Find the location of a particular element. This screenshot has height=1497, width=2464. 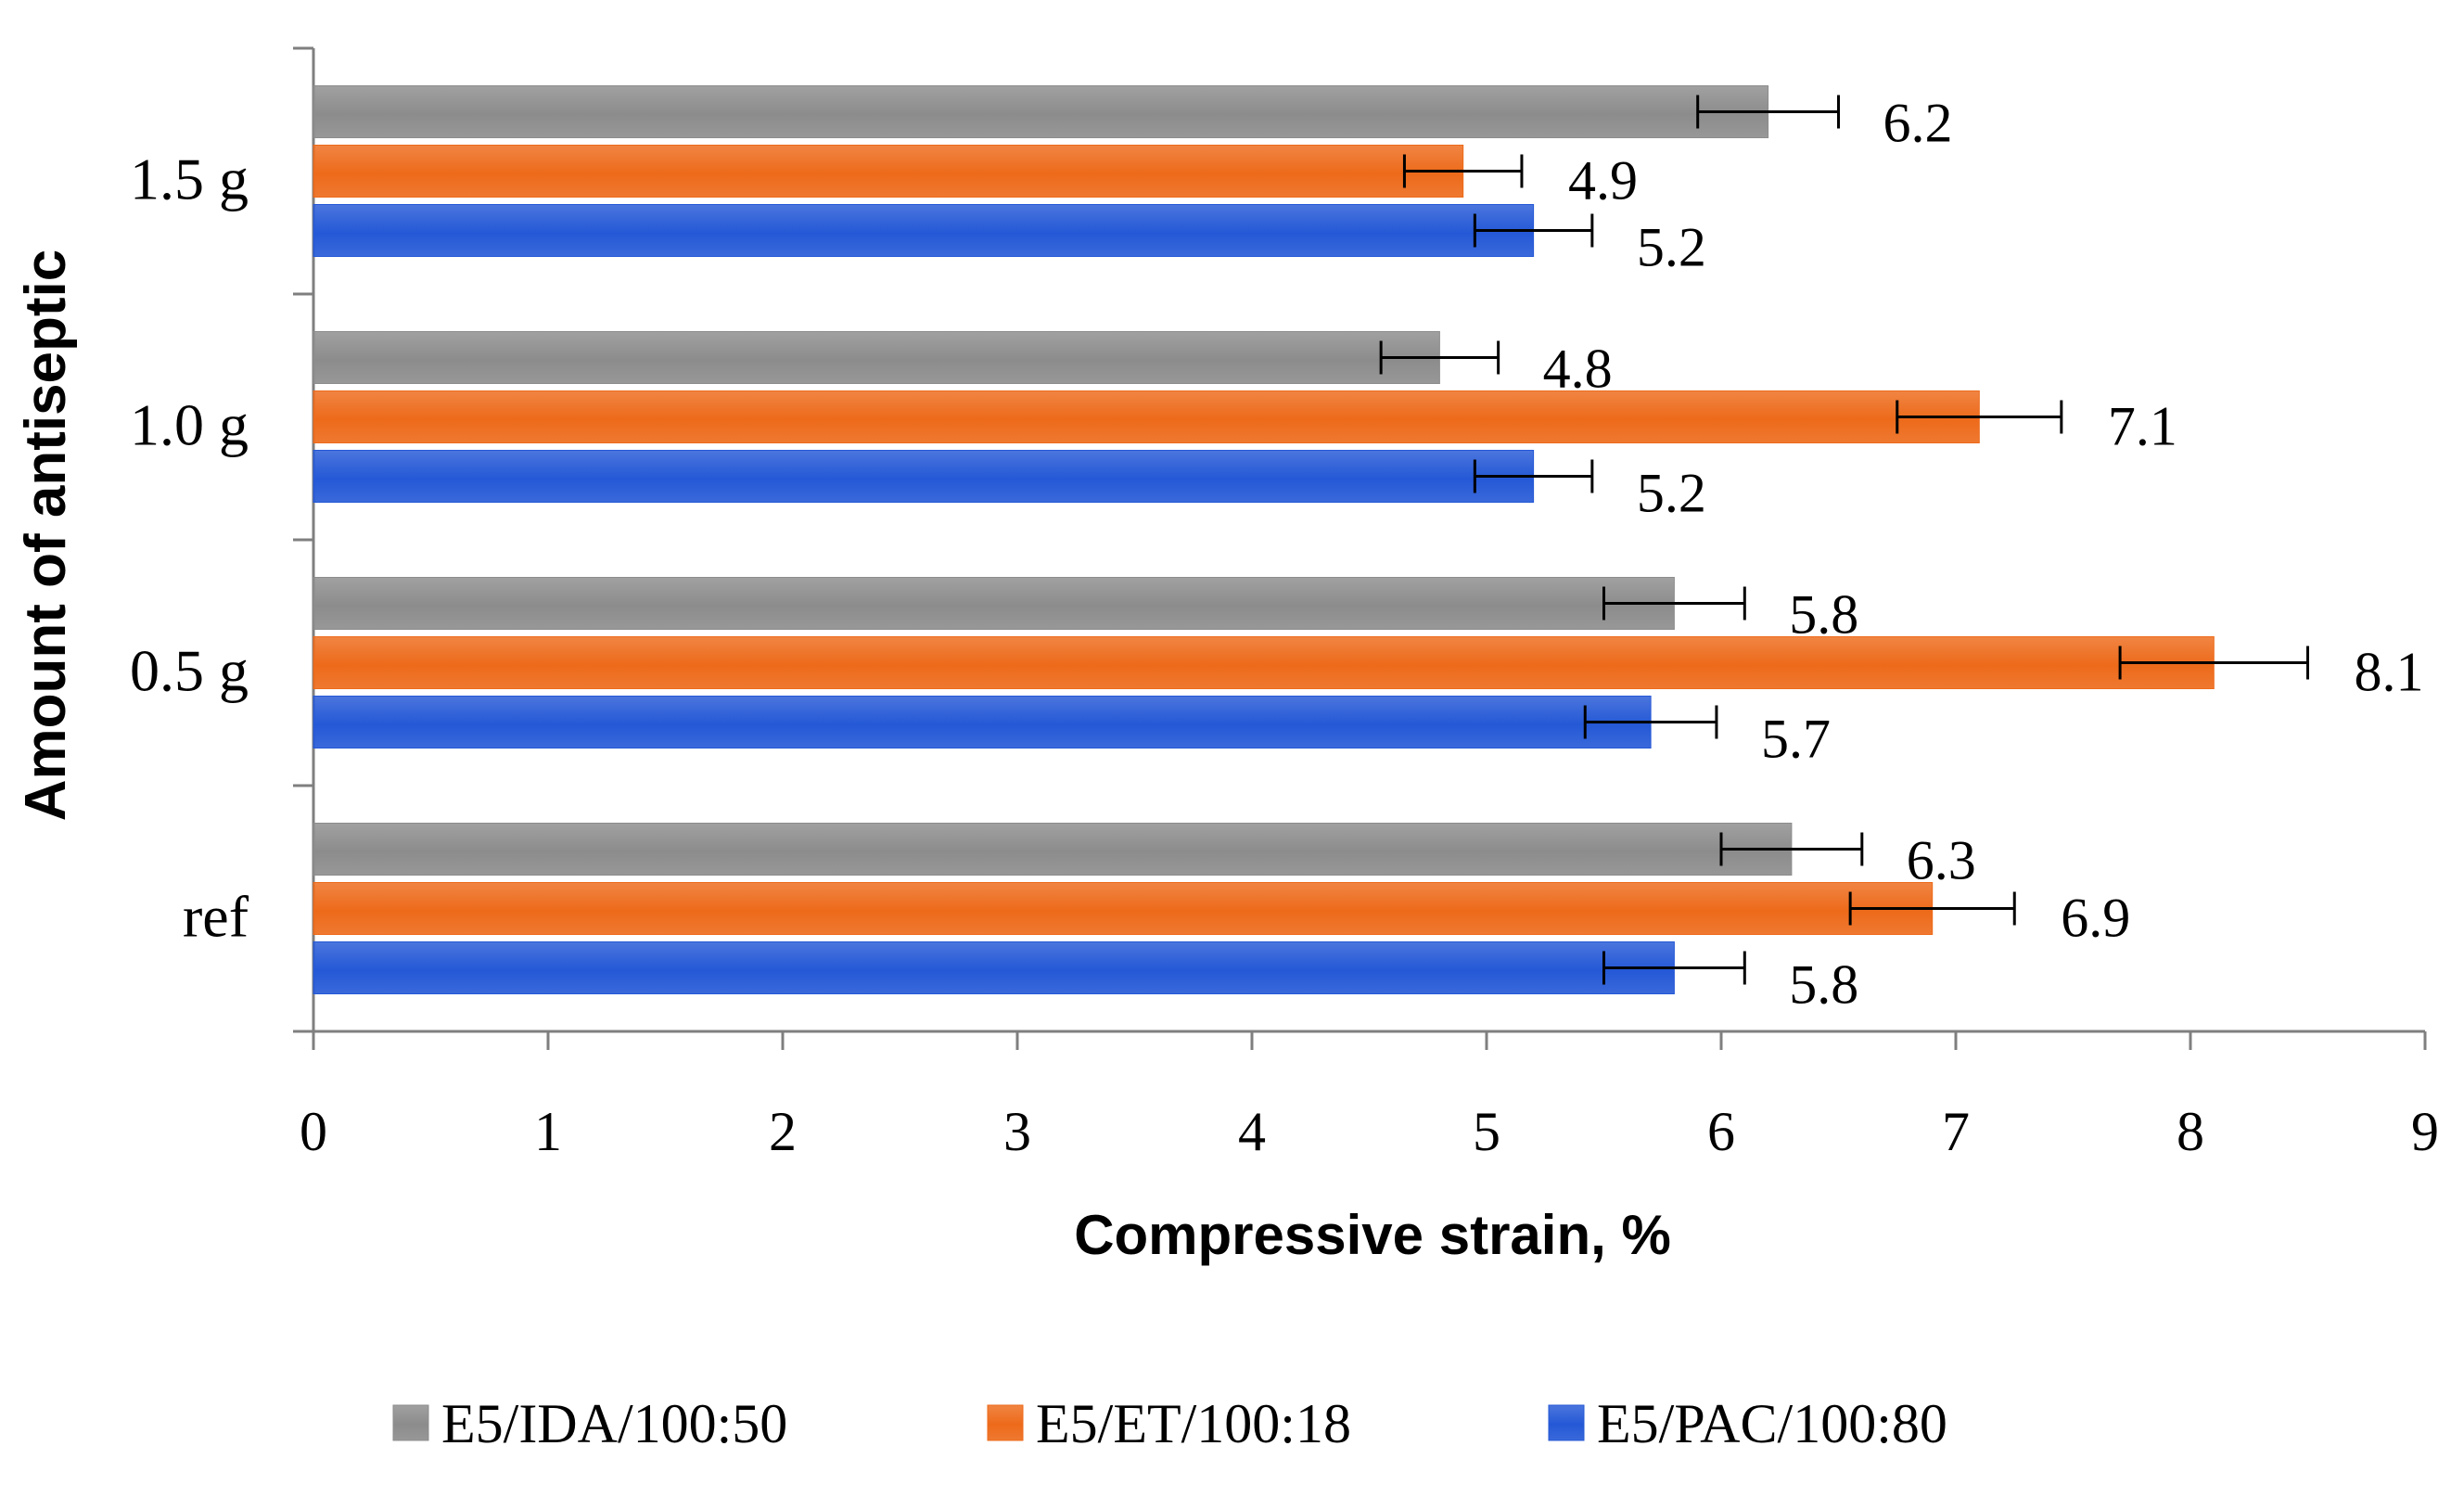

x-tick-label: 7 is located at coordinates (1956, 1131).